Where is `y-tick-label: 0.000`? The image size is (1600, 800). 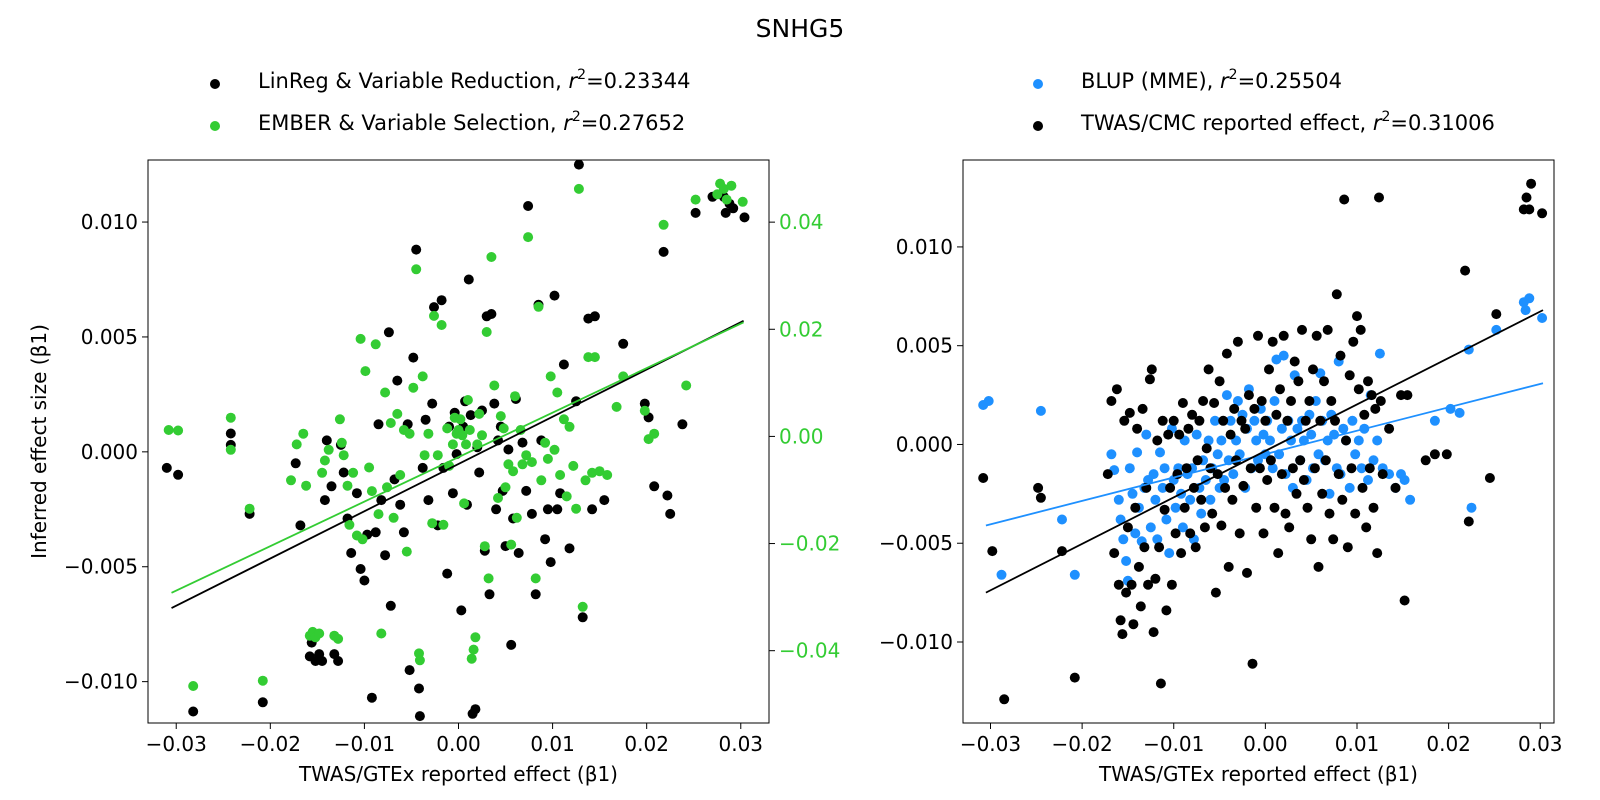 y-tick-label: 0.000 is located at coordinates (924, 444).